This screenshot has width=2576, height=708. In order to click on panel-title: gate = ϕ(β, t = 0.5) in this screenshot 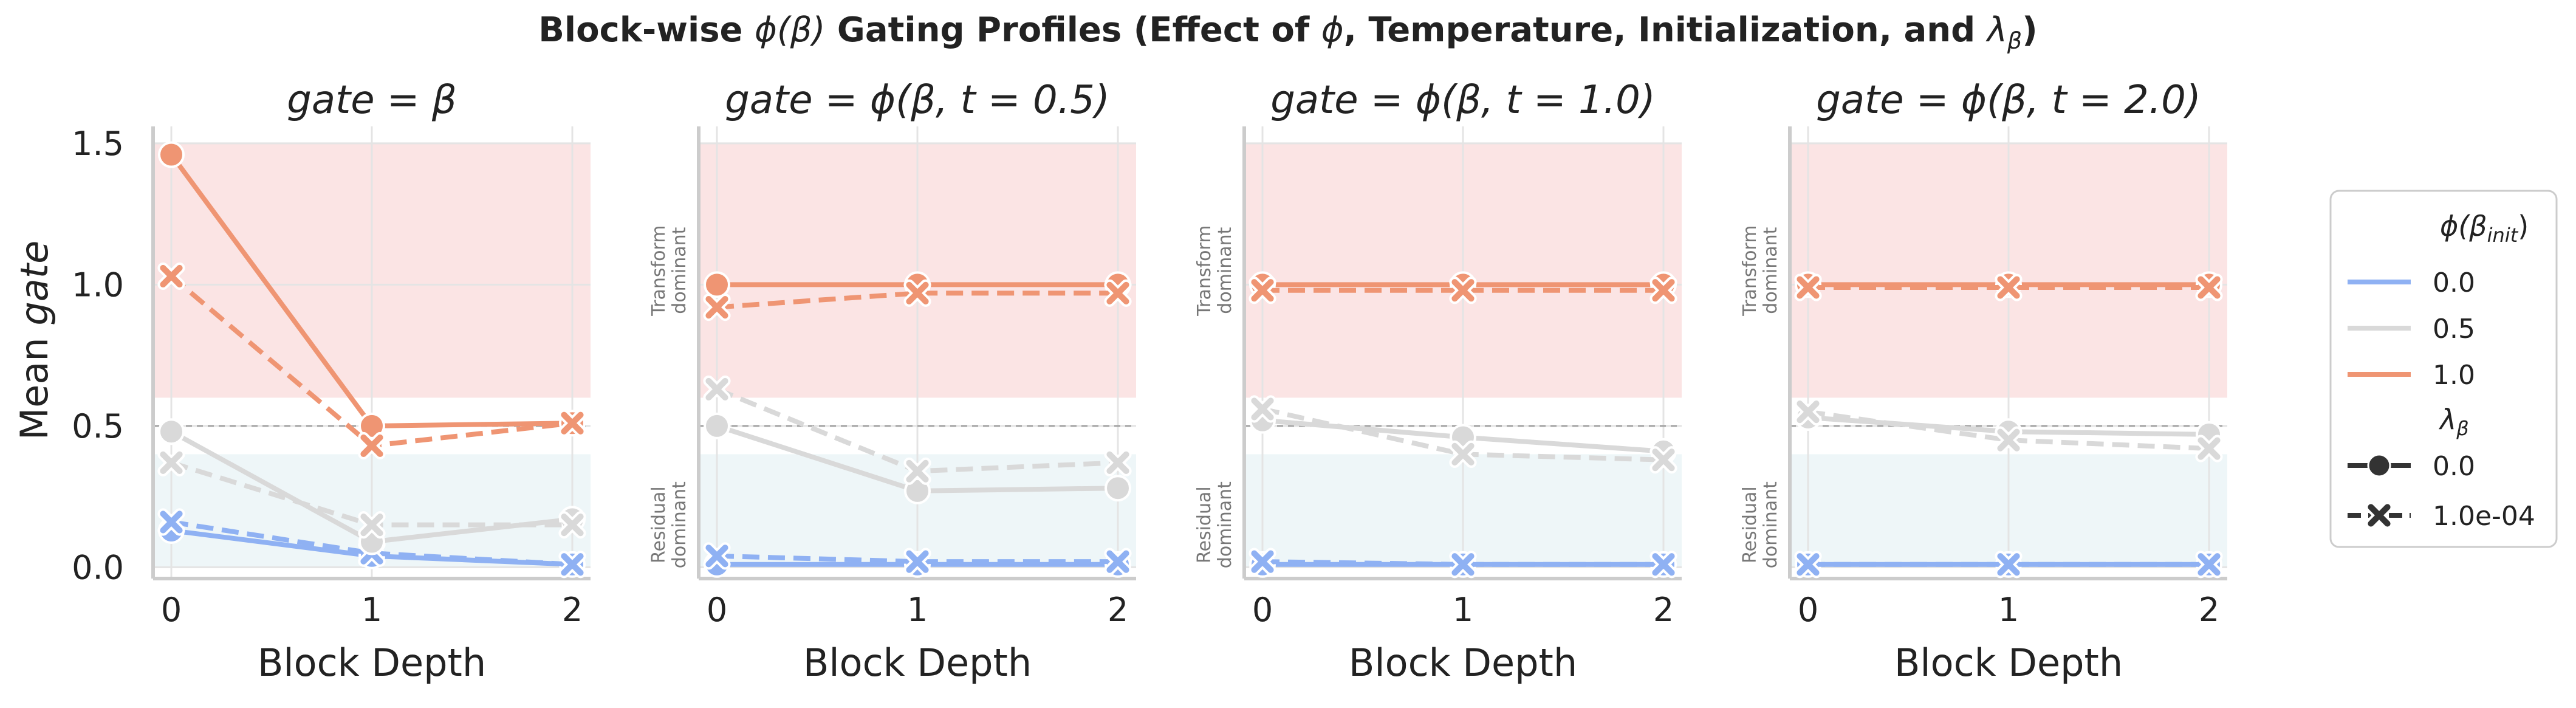, I will do `click(917, 100)`.